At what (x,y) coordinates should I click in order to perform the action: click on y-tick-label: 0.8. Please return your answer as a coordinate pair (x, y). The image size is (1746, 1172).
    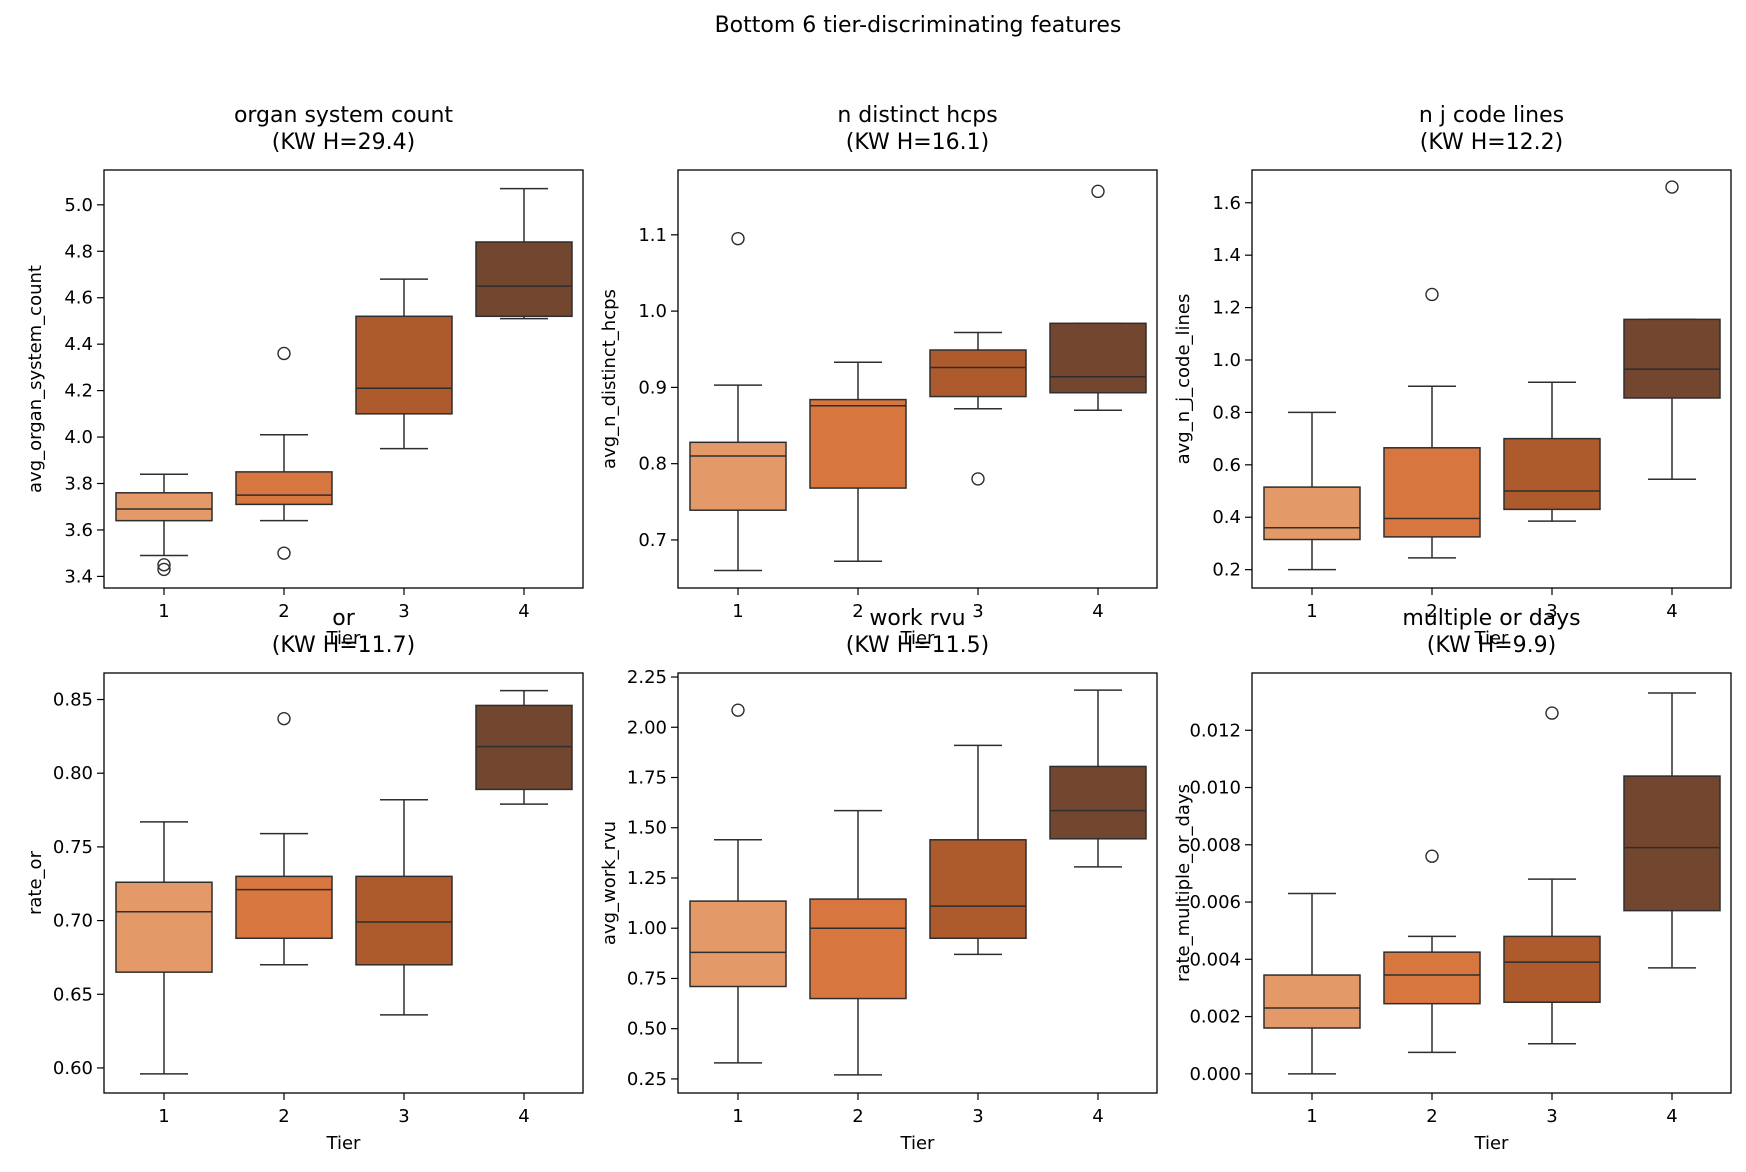
    Looking at the image, I should click on (652, 464).